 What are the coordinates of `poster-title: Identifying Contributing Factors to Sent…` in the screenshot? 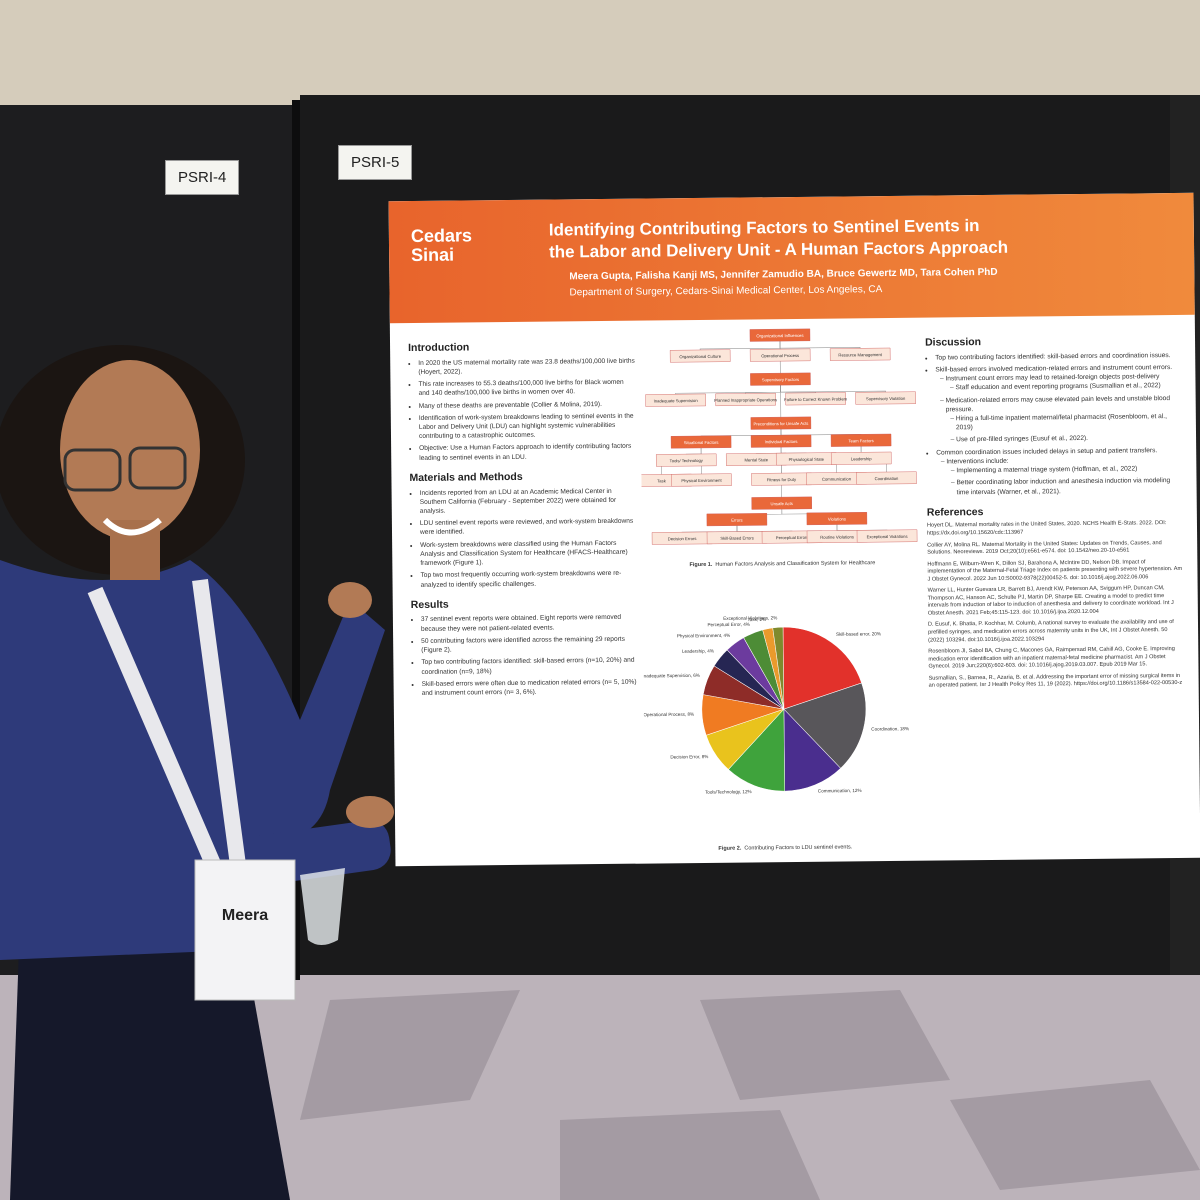 It's located at (779, 239).